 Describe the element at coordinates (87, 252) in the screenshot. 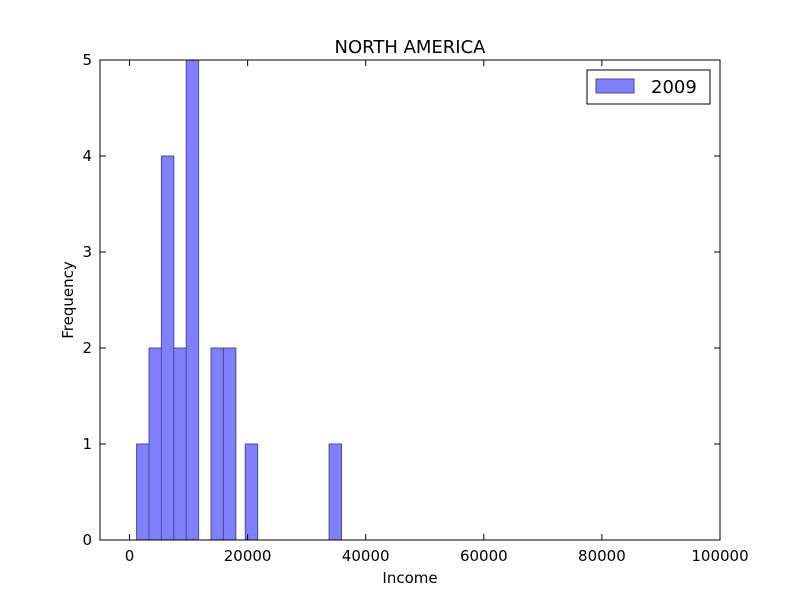

I see `y-tick-label: 3` at that location.